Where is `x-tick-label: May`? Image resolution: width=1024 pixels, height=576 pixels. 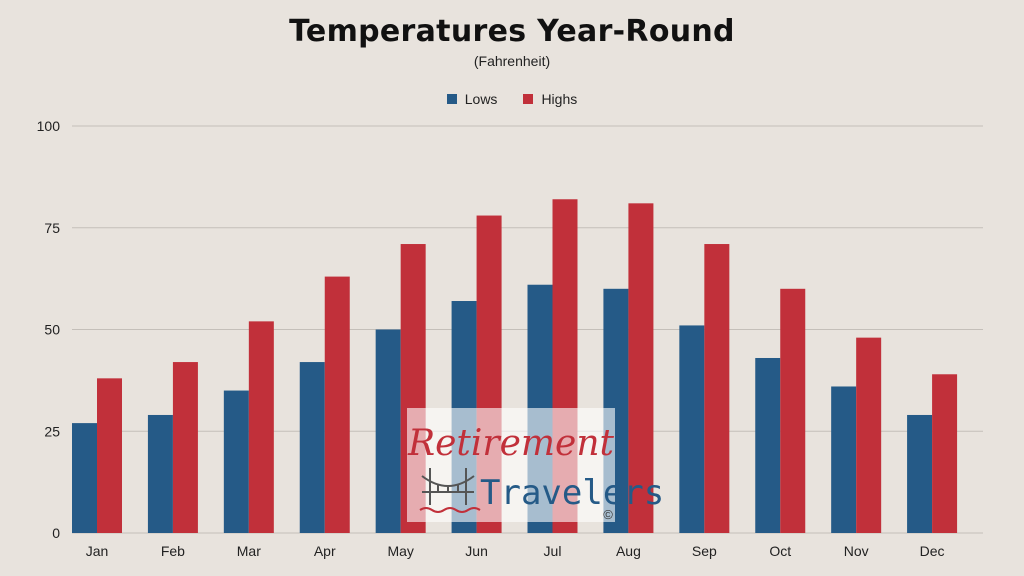 x-tick-label: May is located at coordinates (400, 551).